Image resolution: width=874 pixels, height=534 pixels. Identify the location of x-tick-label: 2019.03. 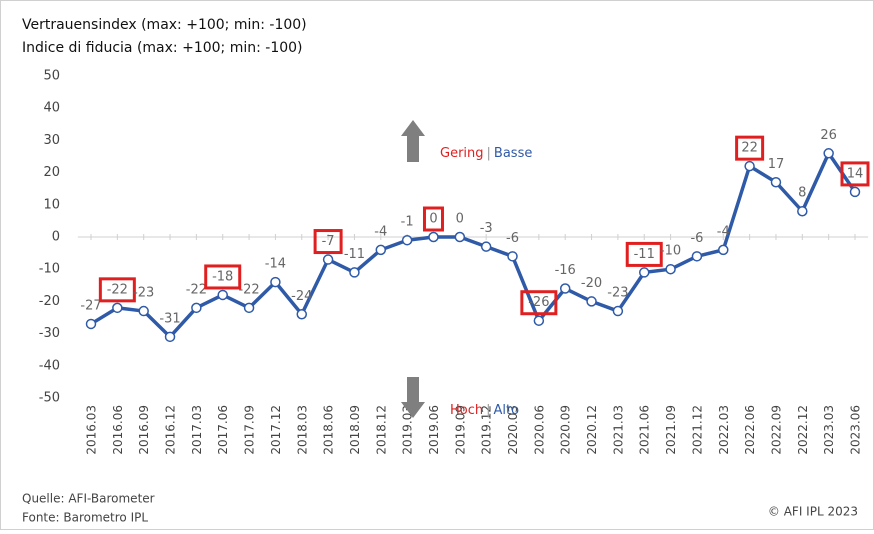
(408, 430).